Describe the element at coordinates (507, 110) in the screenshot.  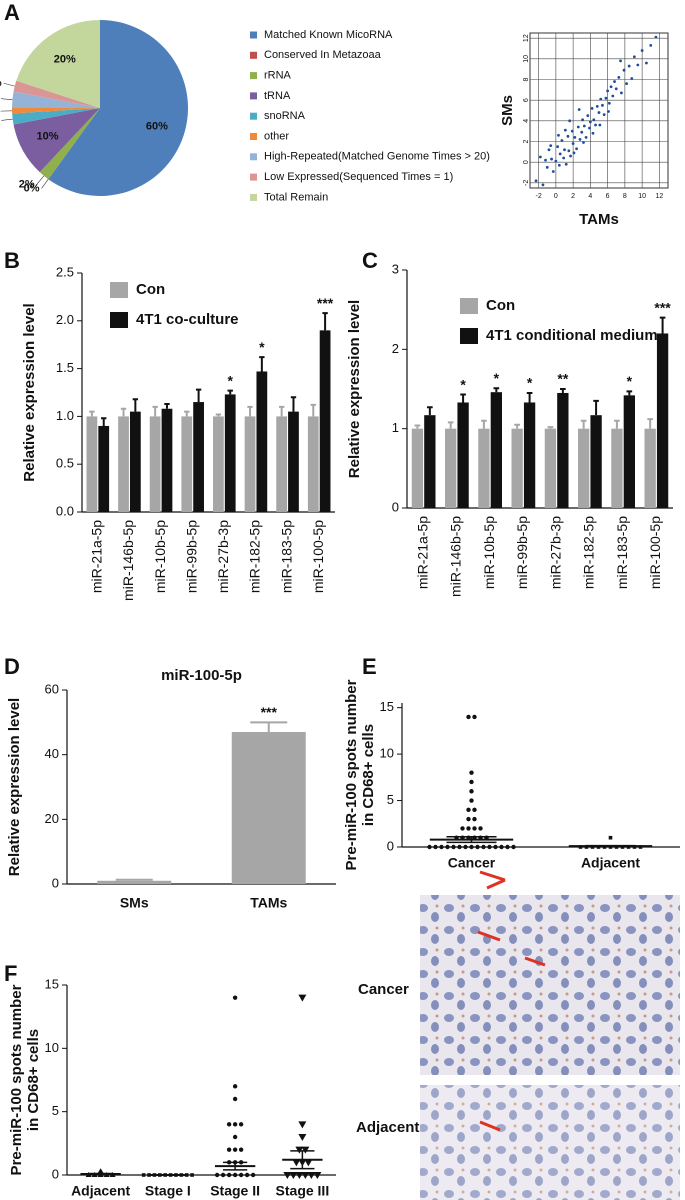
I see `y-axis-label: SMs` at that location.